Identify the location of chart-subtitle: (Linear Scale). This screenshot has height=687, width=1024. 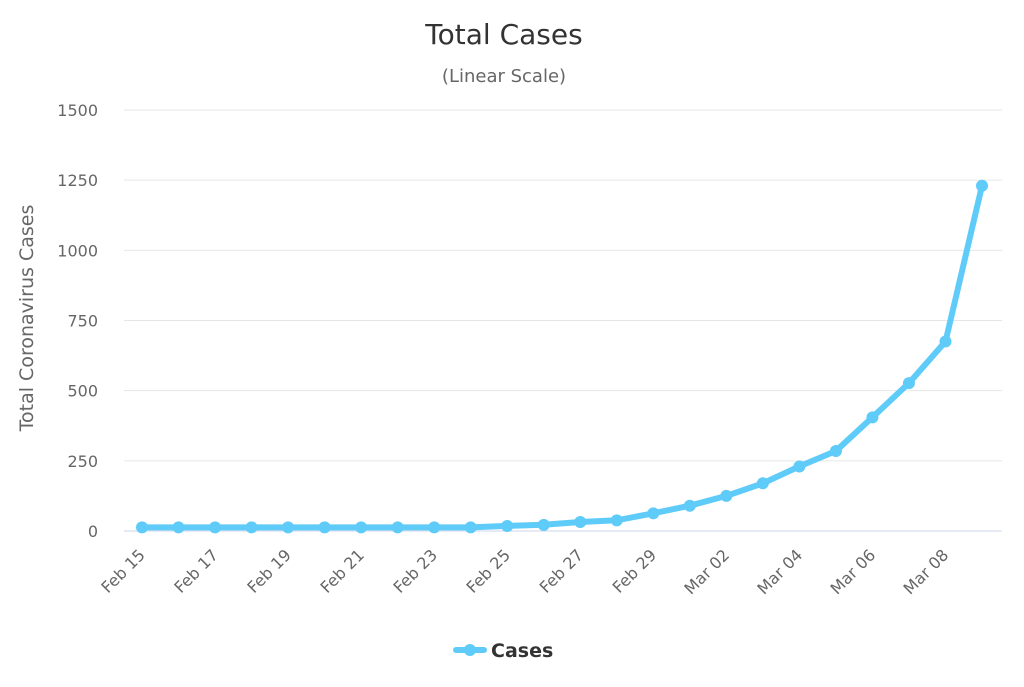
(504, 76).